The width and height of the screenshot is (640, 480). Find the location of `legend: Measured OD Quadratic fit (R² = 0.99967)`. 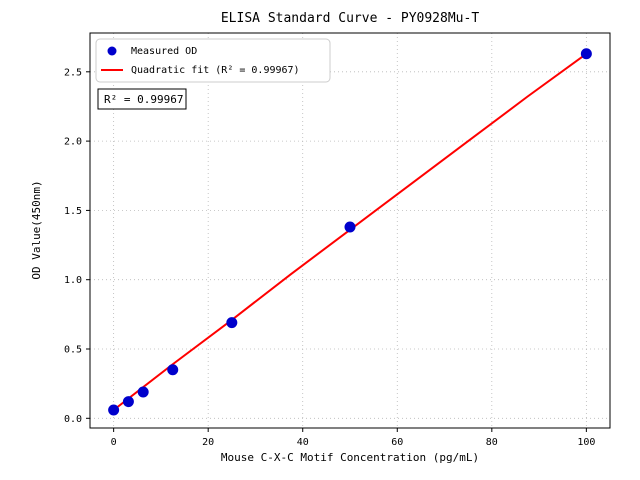

legend: Measured OD Quadratic fit (R² = 0.99967) is located at coordinates (213, 60).